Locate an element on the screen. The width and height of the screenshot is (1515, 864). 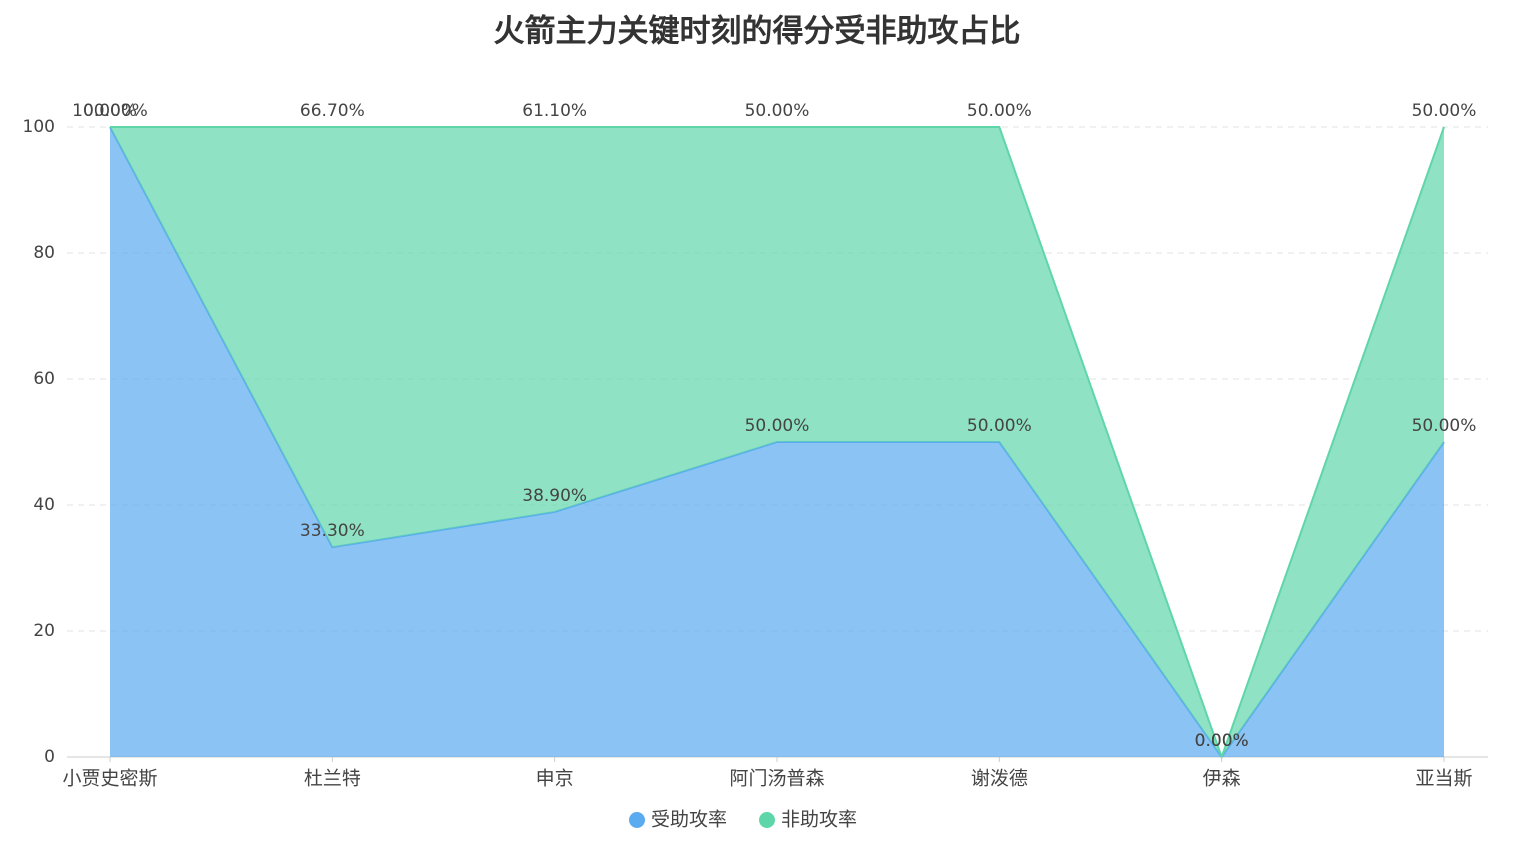
x-tick-label: 杜兰特 is located at coordinates (332, 779).